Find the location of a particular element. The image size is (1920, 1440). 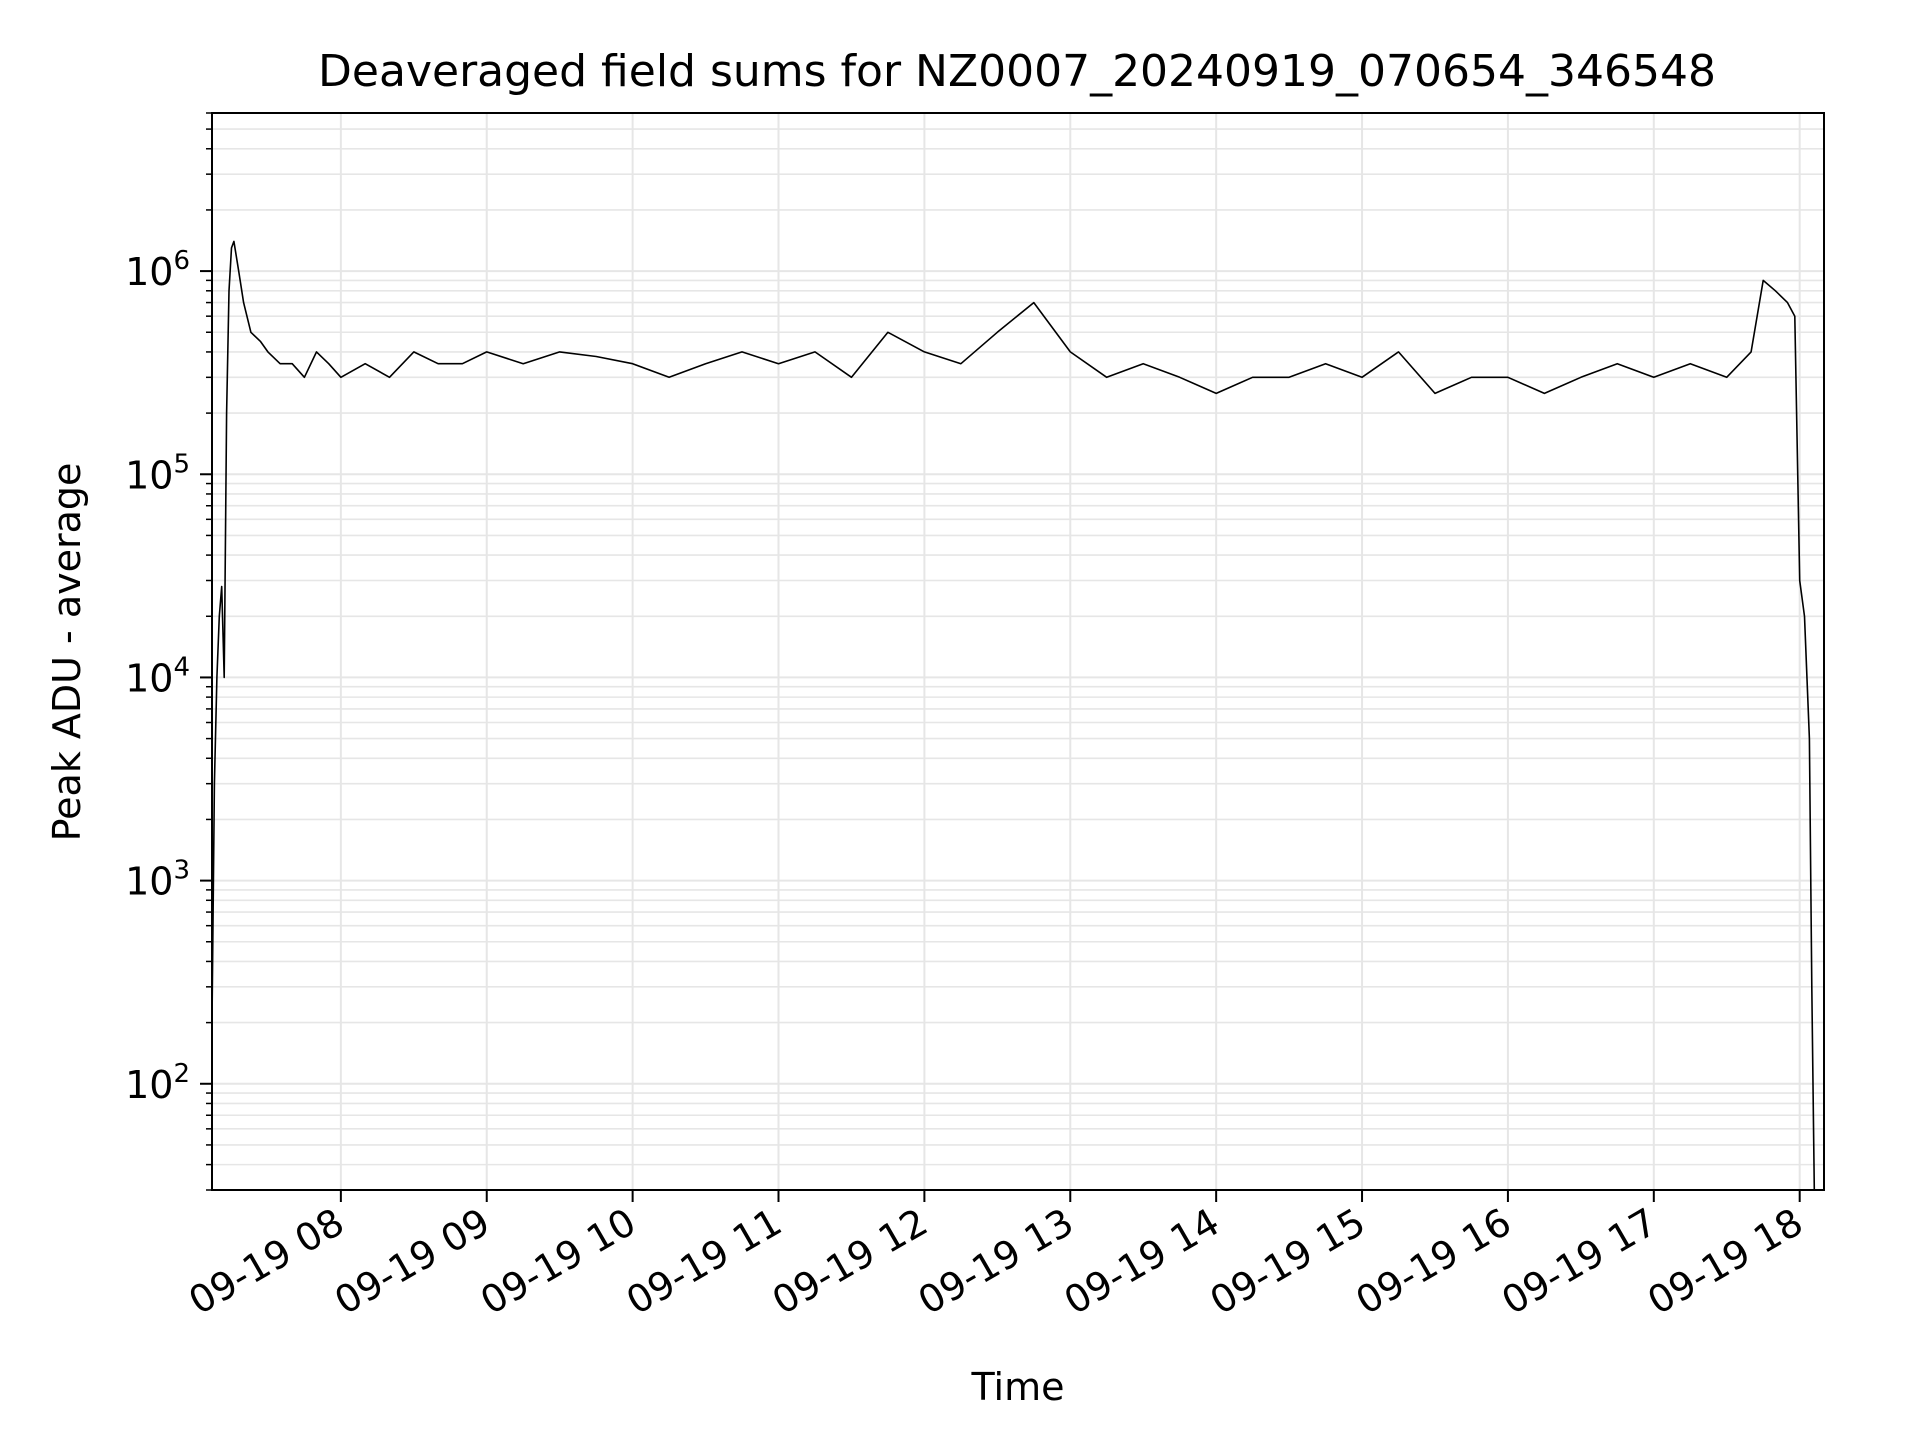

y-tick-label: 105 is located at coordinates (157, 473).